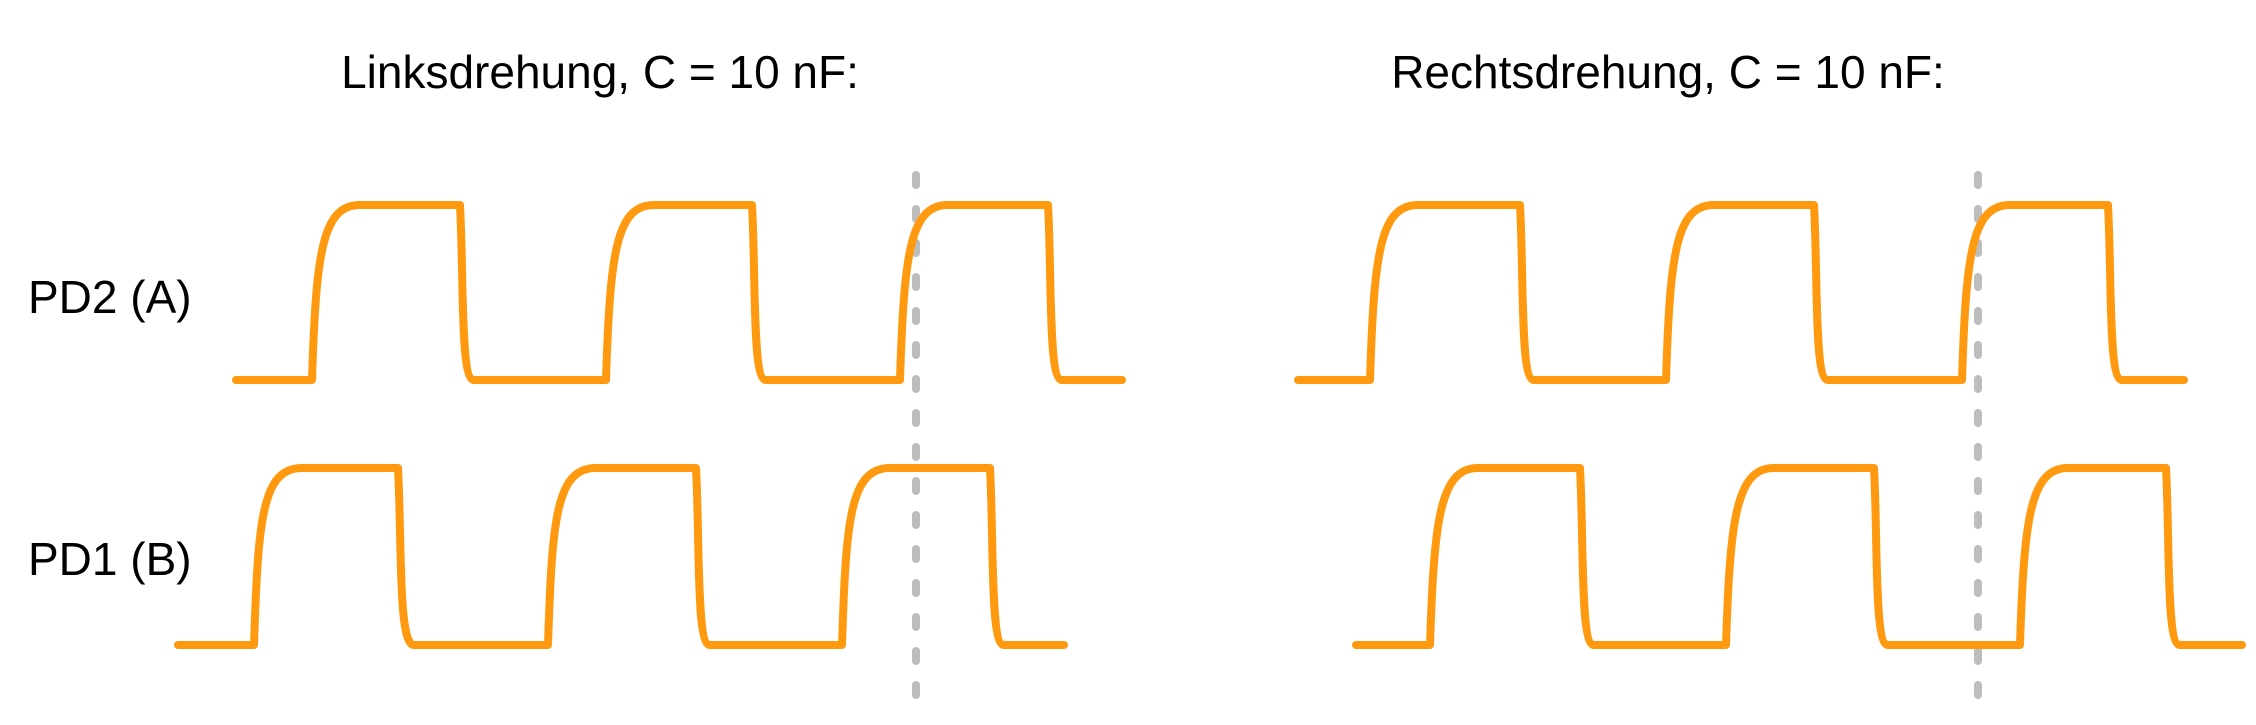 The width and height of the screenshot is (2256, 725). What do you see at coordinates (600, 72) in the screenshot?
I see `left-panel-title: Linksdrehung, C = 10 nF:` at bounding box center [600, 72].